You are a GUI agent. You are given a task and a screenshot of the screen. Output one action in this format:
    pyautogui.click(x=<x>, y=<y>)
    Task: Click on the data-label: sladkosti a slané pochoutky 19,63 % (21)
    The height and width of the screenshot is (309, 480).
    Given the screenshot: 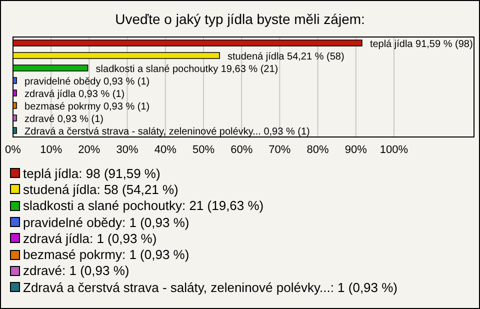 What is the action you would take?
    pyautogui.click(x=187, y=69)
    